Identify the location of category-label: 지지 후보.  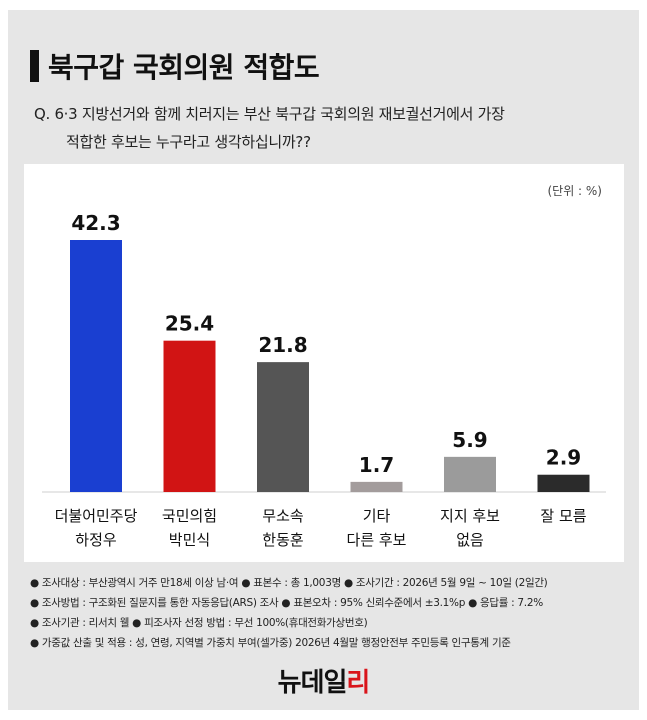
(470, 516).